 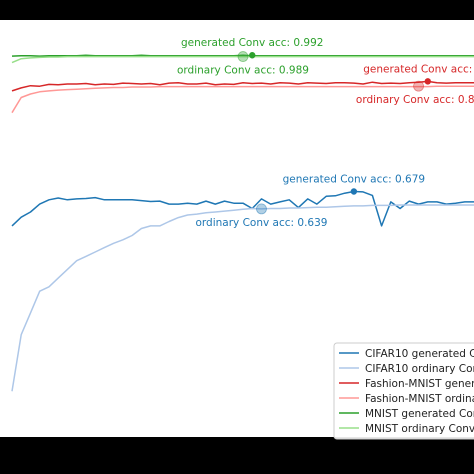 I want to click on annotation-markers, so click(x=334, y=133).